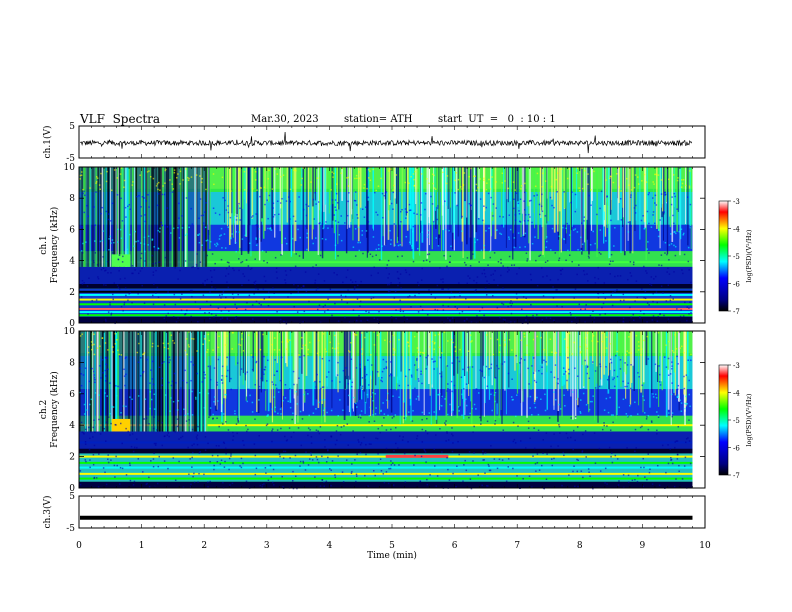 This screenshot has width=792, height=612. I want to click on x-tick-label: 0, so click(79, 546).